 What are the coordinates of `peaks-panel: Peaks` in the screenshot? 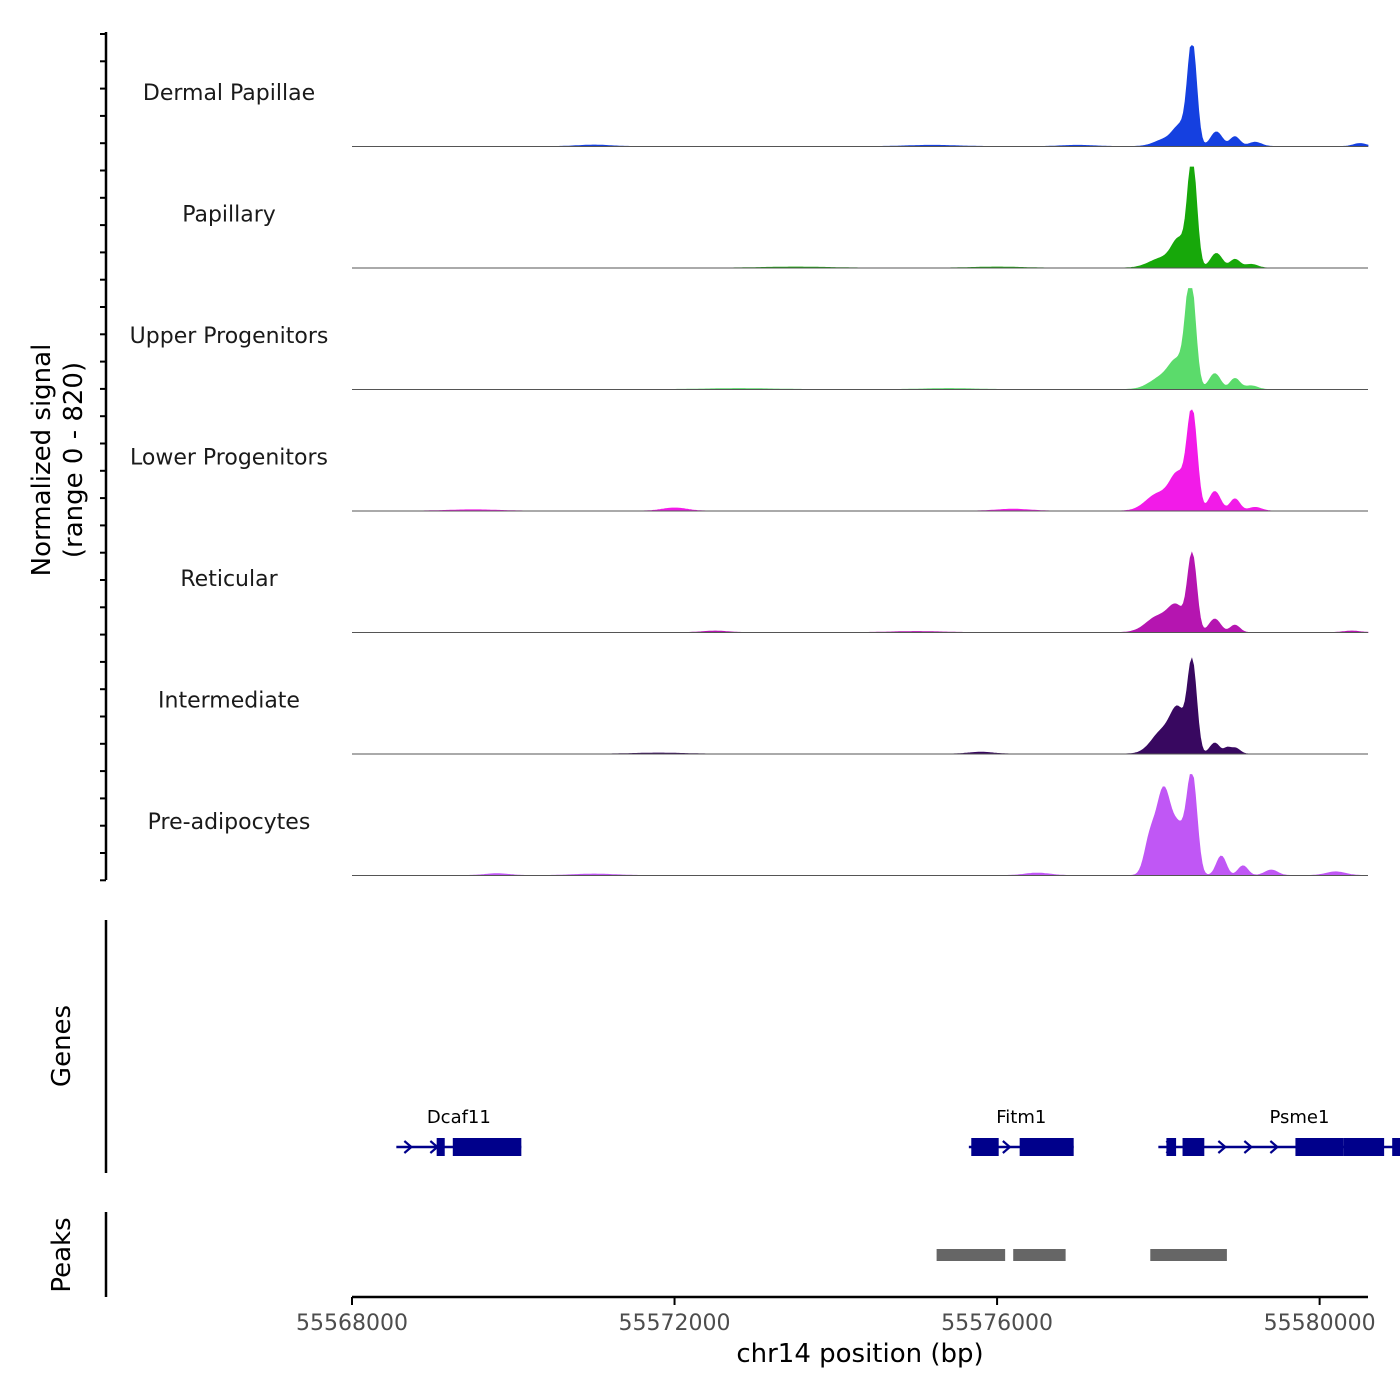 It's located at (637, 1254).